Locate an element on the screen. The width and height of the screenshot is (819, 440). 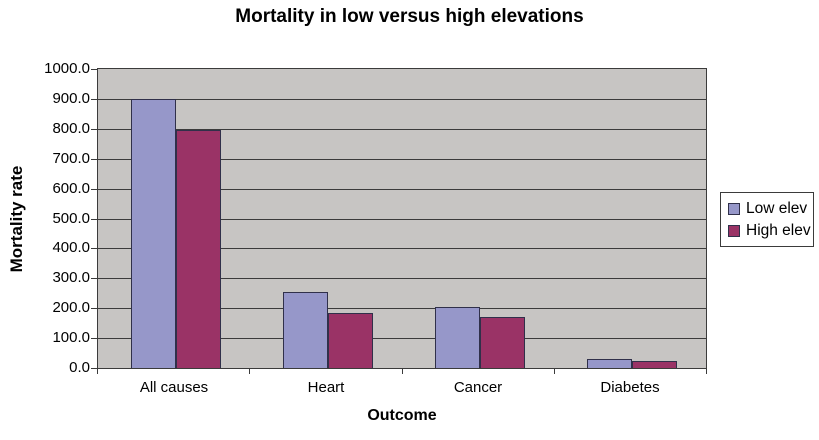
chart-title: Mortality in low versus high elevations is located at coordinates (409, 16).